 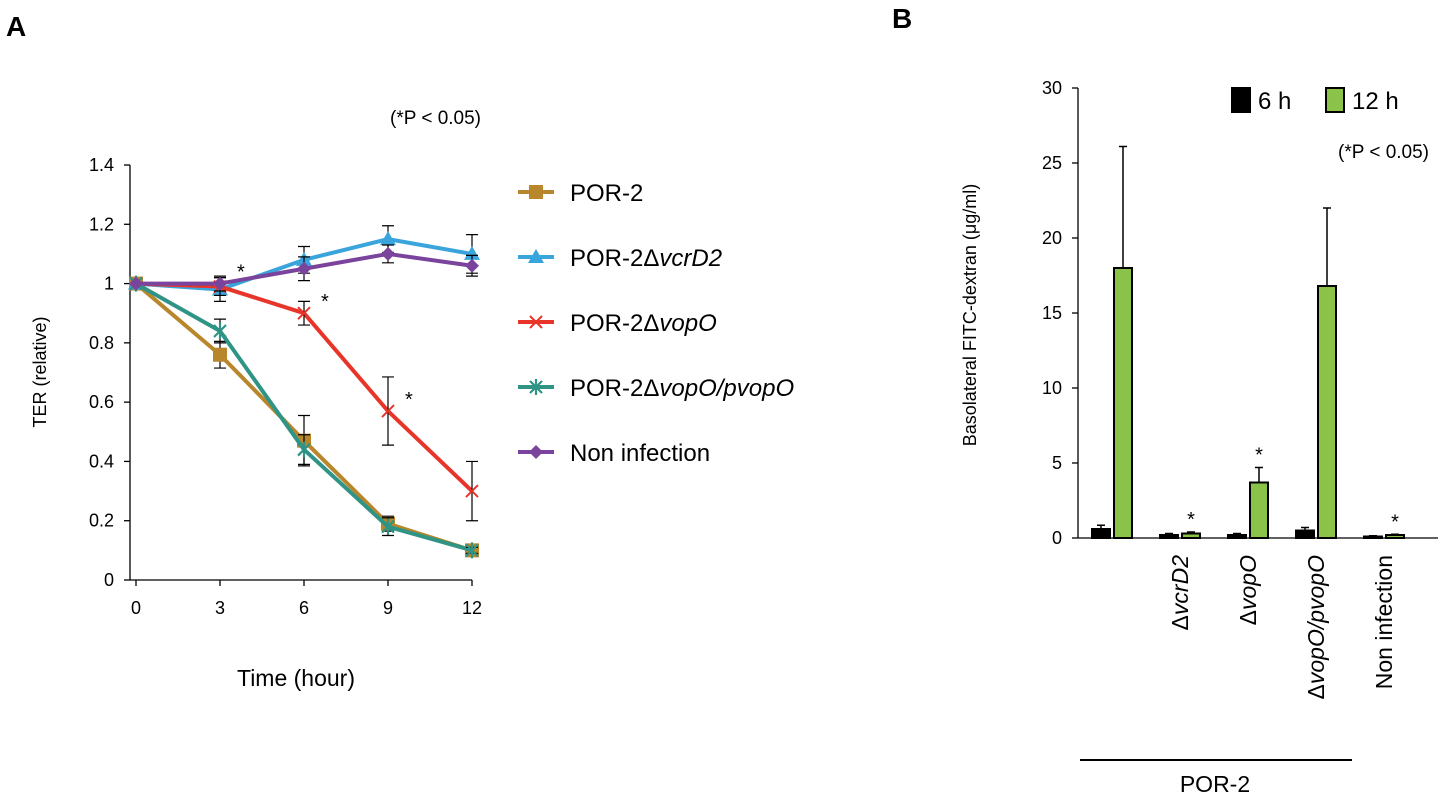 What do you see at coordinates (136, 608) in the screenshot?
I see `panel-a-x-tick-label: 0` at bounding box center [136, 608].